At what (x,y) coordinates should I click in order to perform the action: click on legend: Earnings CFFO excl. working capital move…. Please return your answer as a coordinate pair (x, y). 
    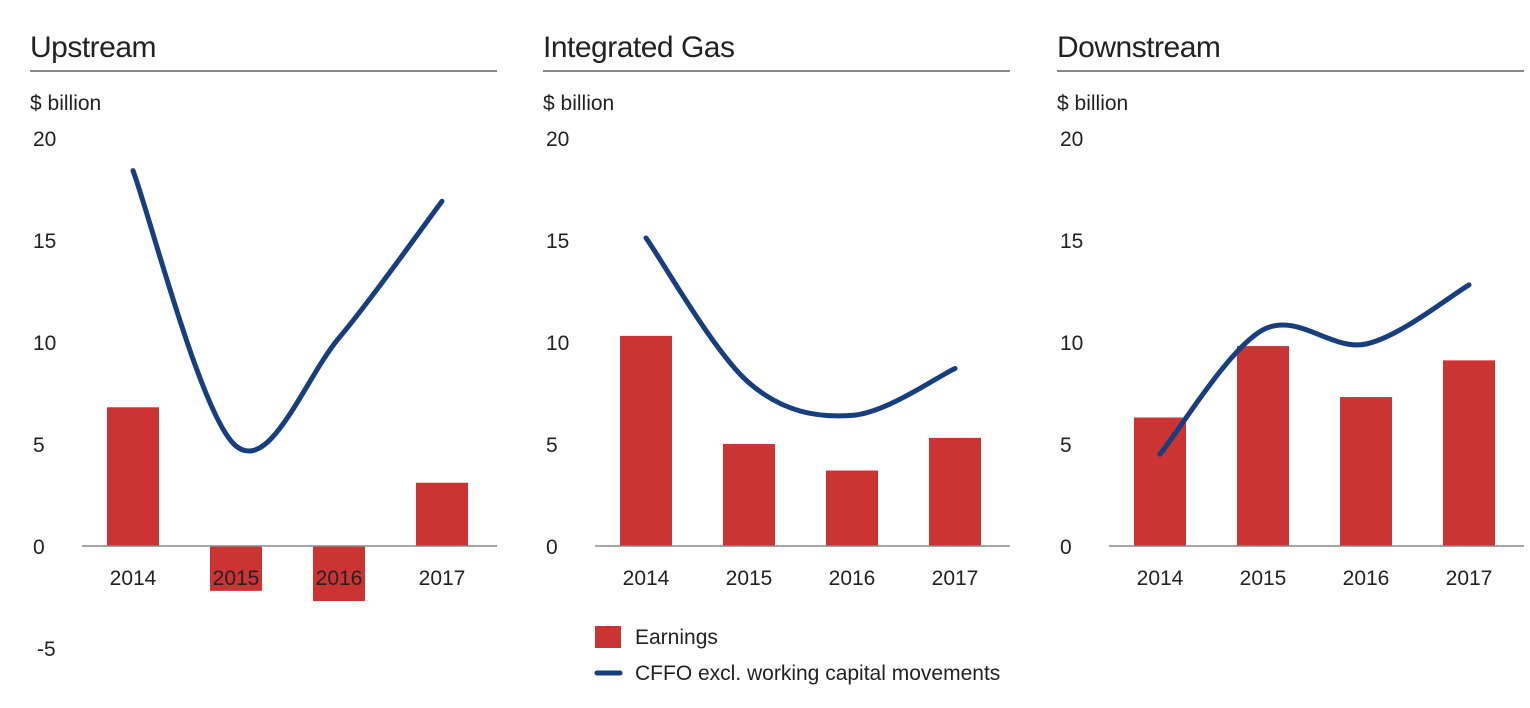
    Looking at the image, I should click on (797, 655).